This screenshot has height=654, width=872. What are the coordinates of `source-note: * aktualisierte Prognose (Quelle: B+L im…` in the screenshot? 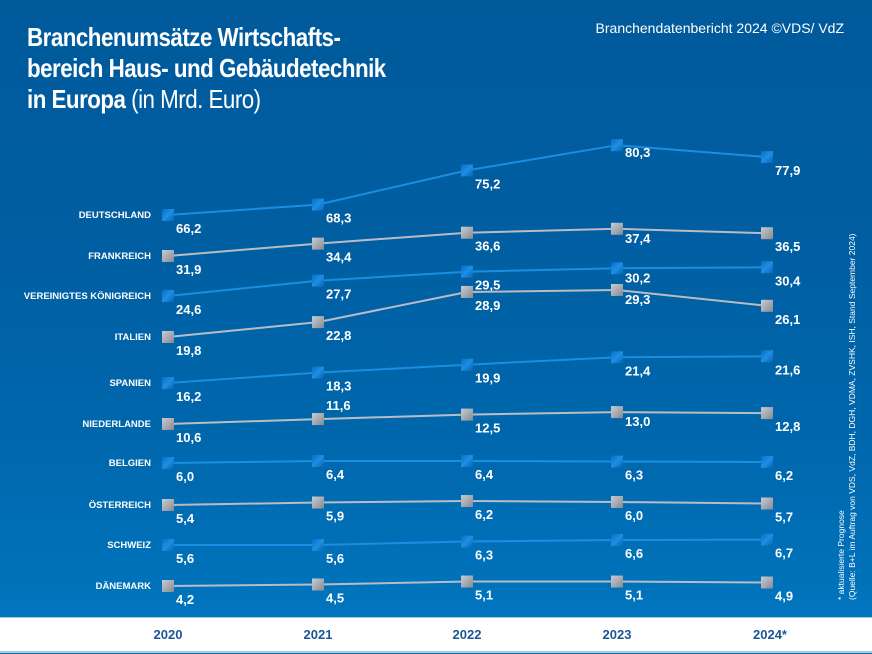 It's located at (847, 400).